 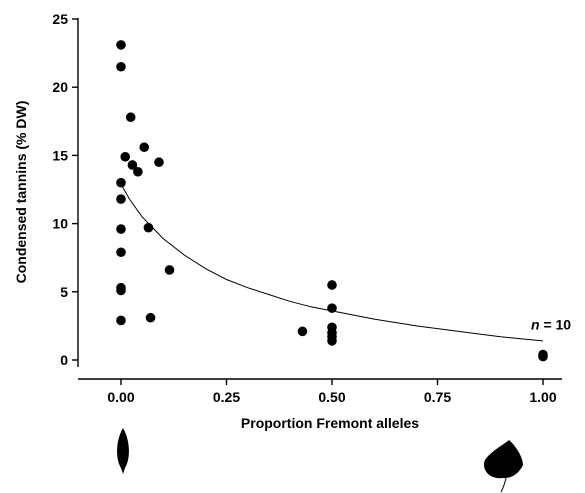 What do you see at coordinates (437, 397) in the screenshot?
I see `x-tick-label: 0.75` at bounding box center [437, 397].